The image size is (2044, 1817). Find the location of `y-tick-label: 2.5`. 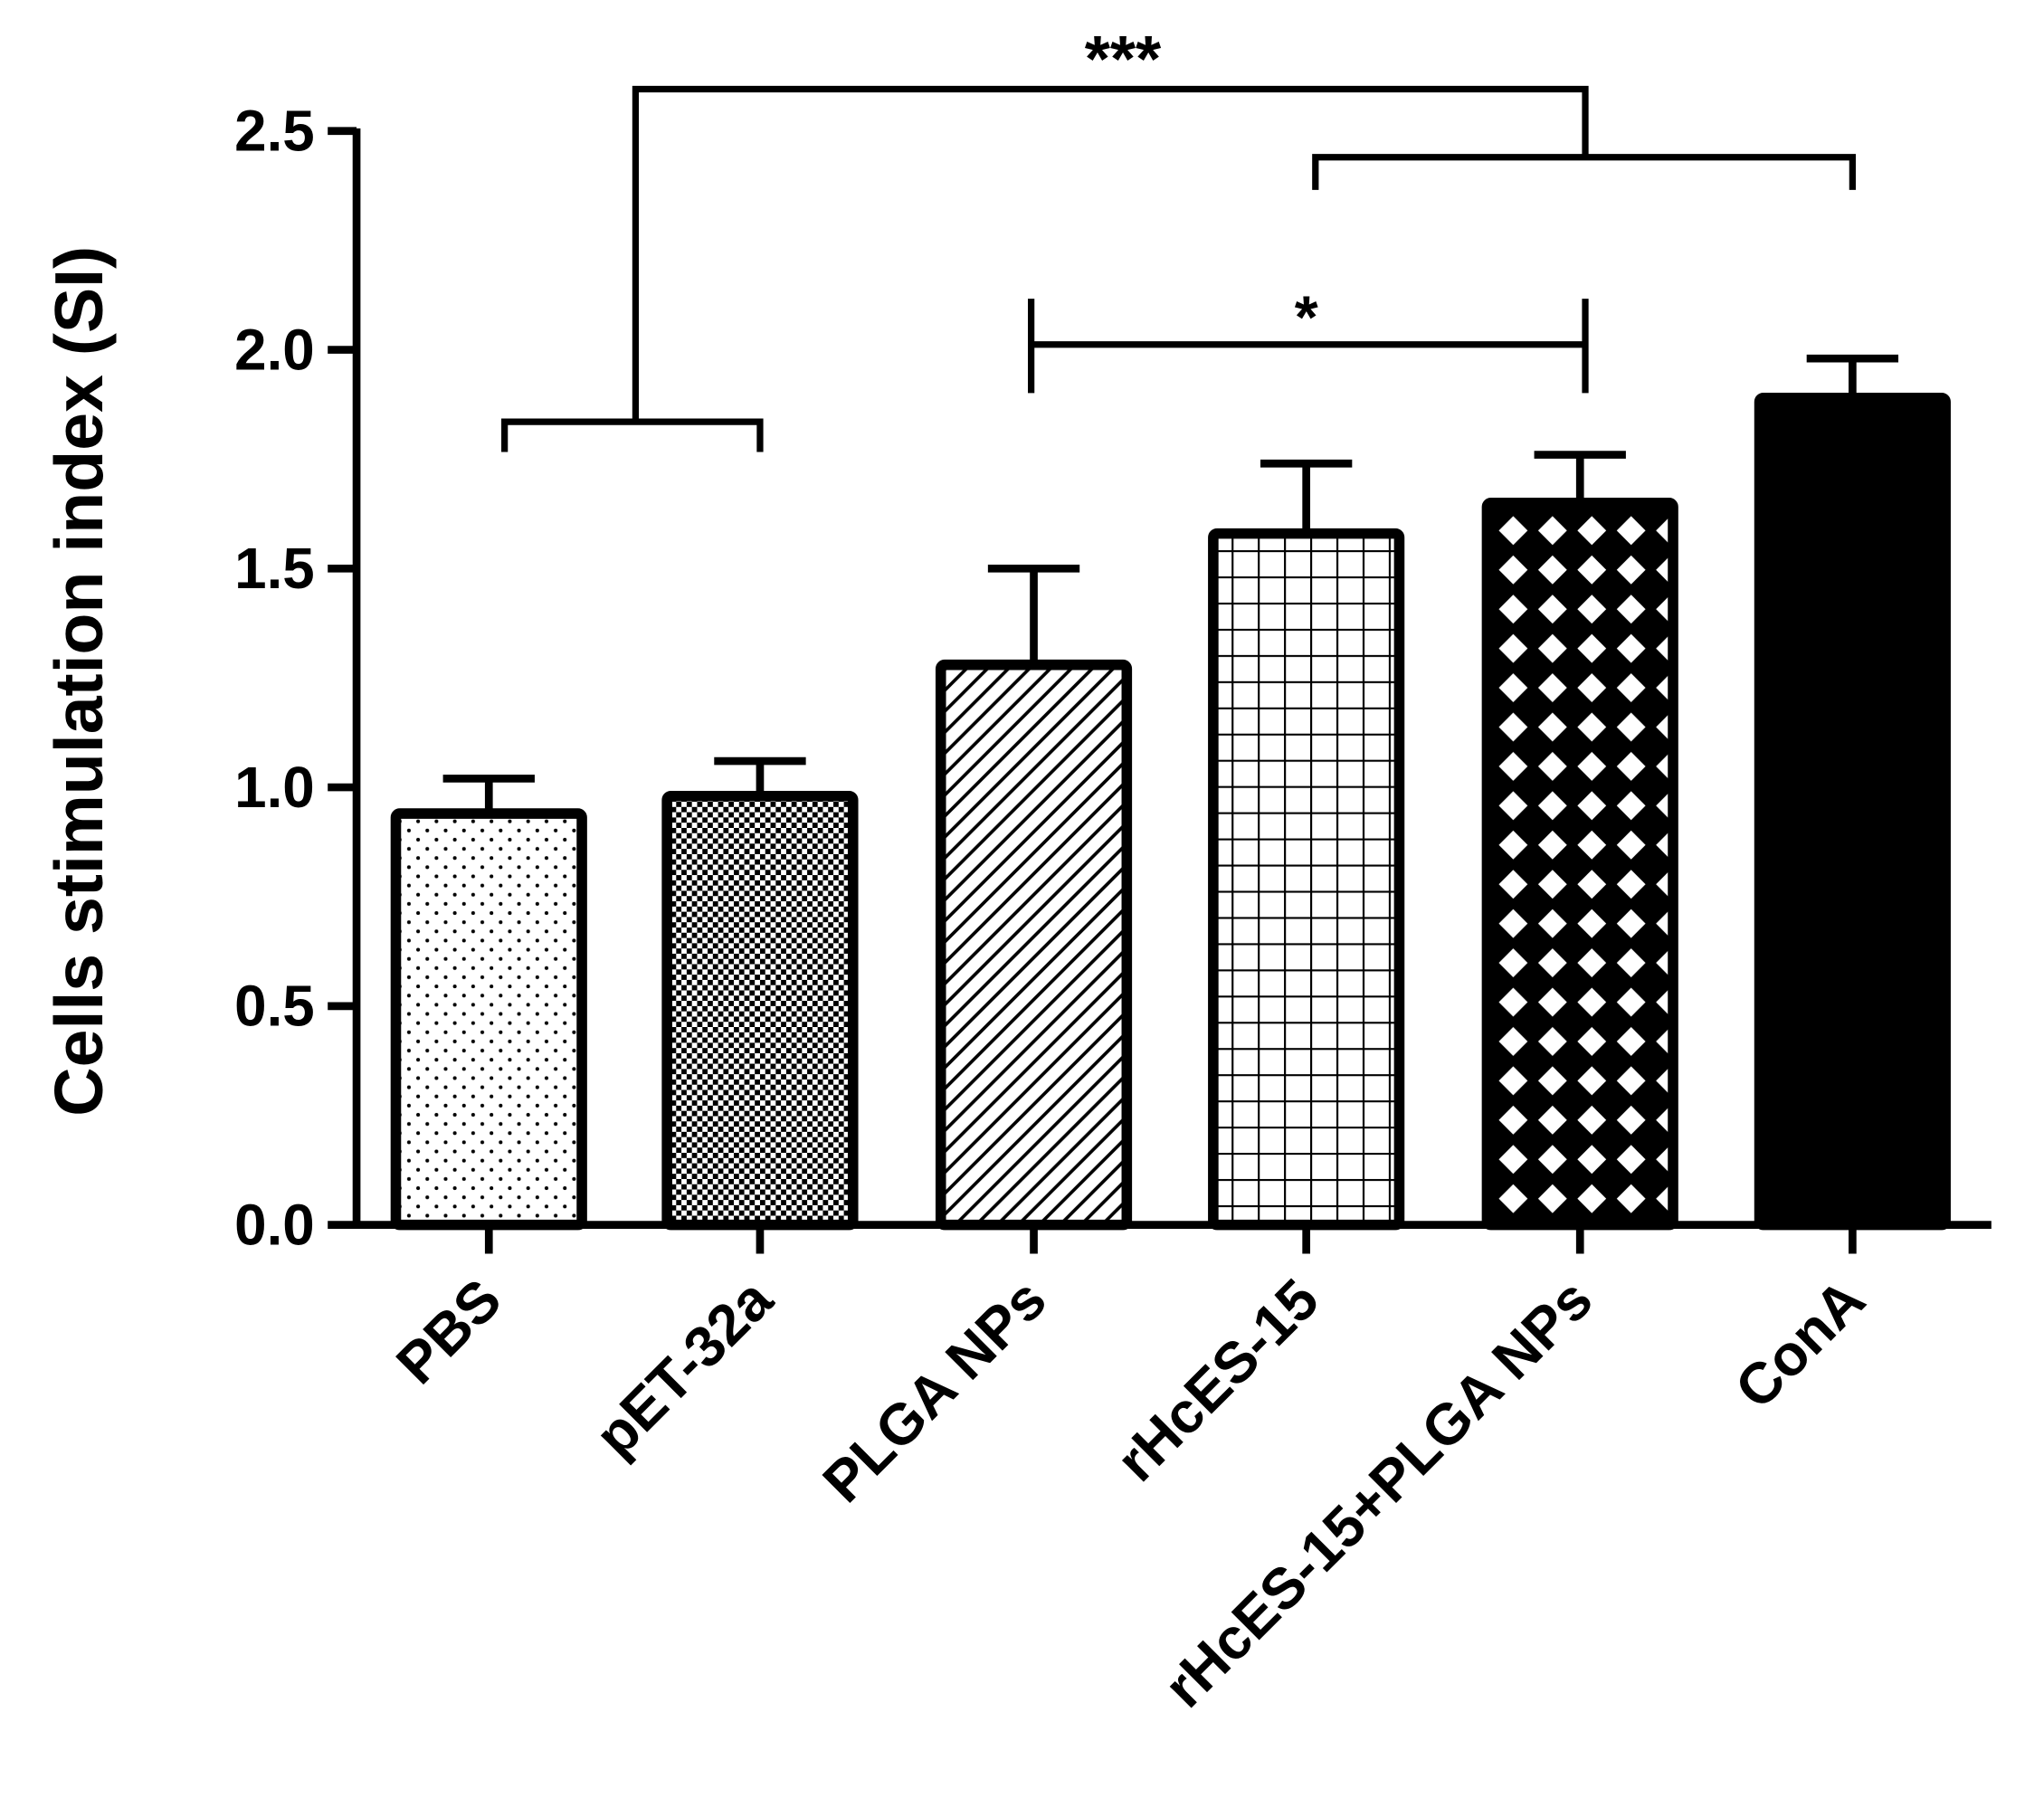

y-tick-label: 2.5 is located at coordinates (274, 131).